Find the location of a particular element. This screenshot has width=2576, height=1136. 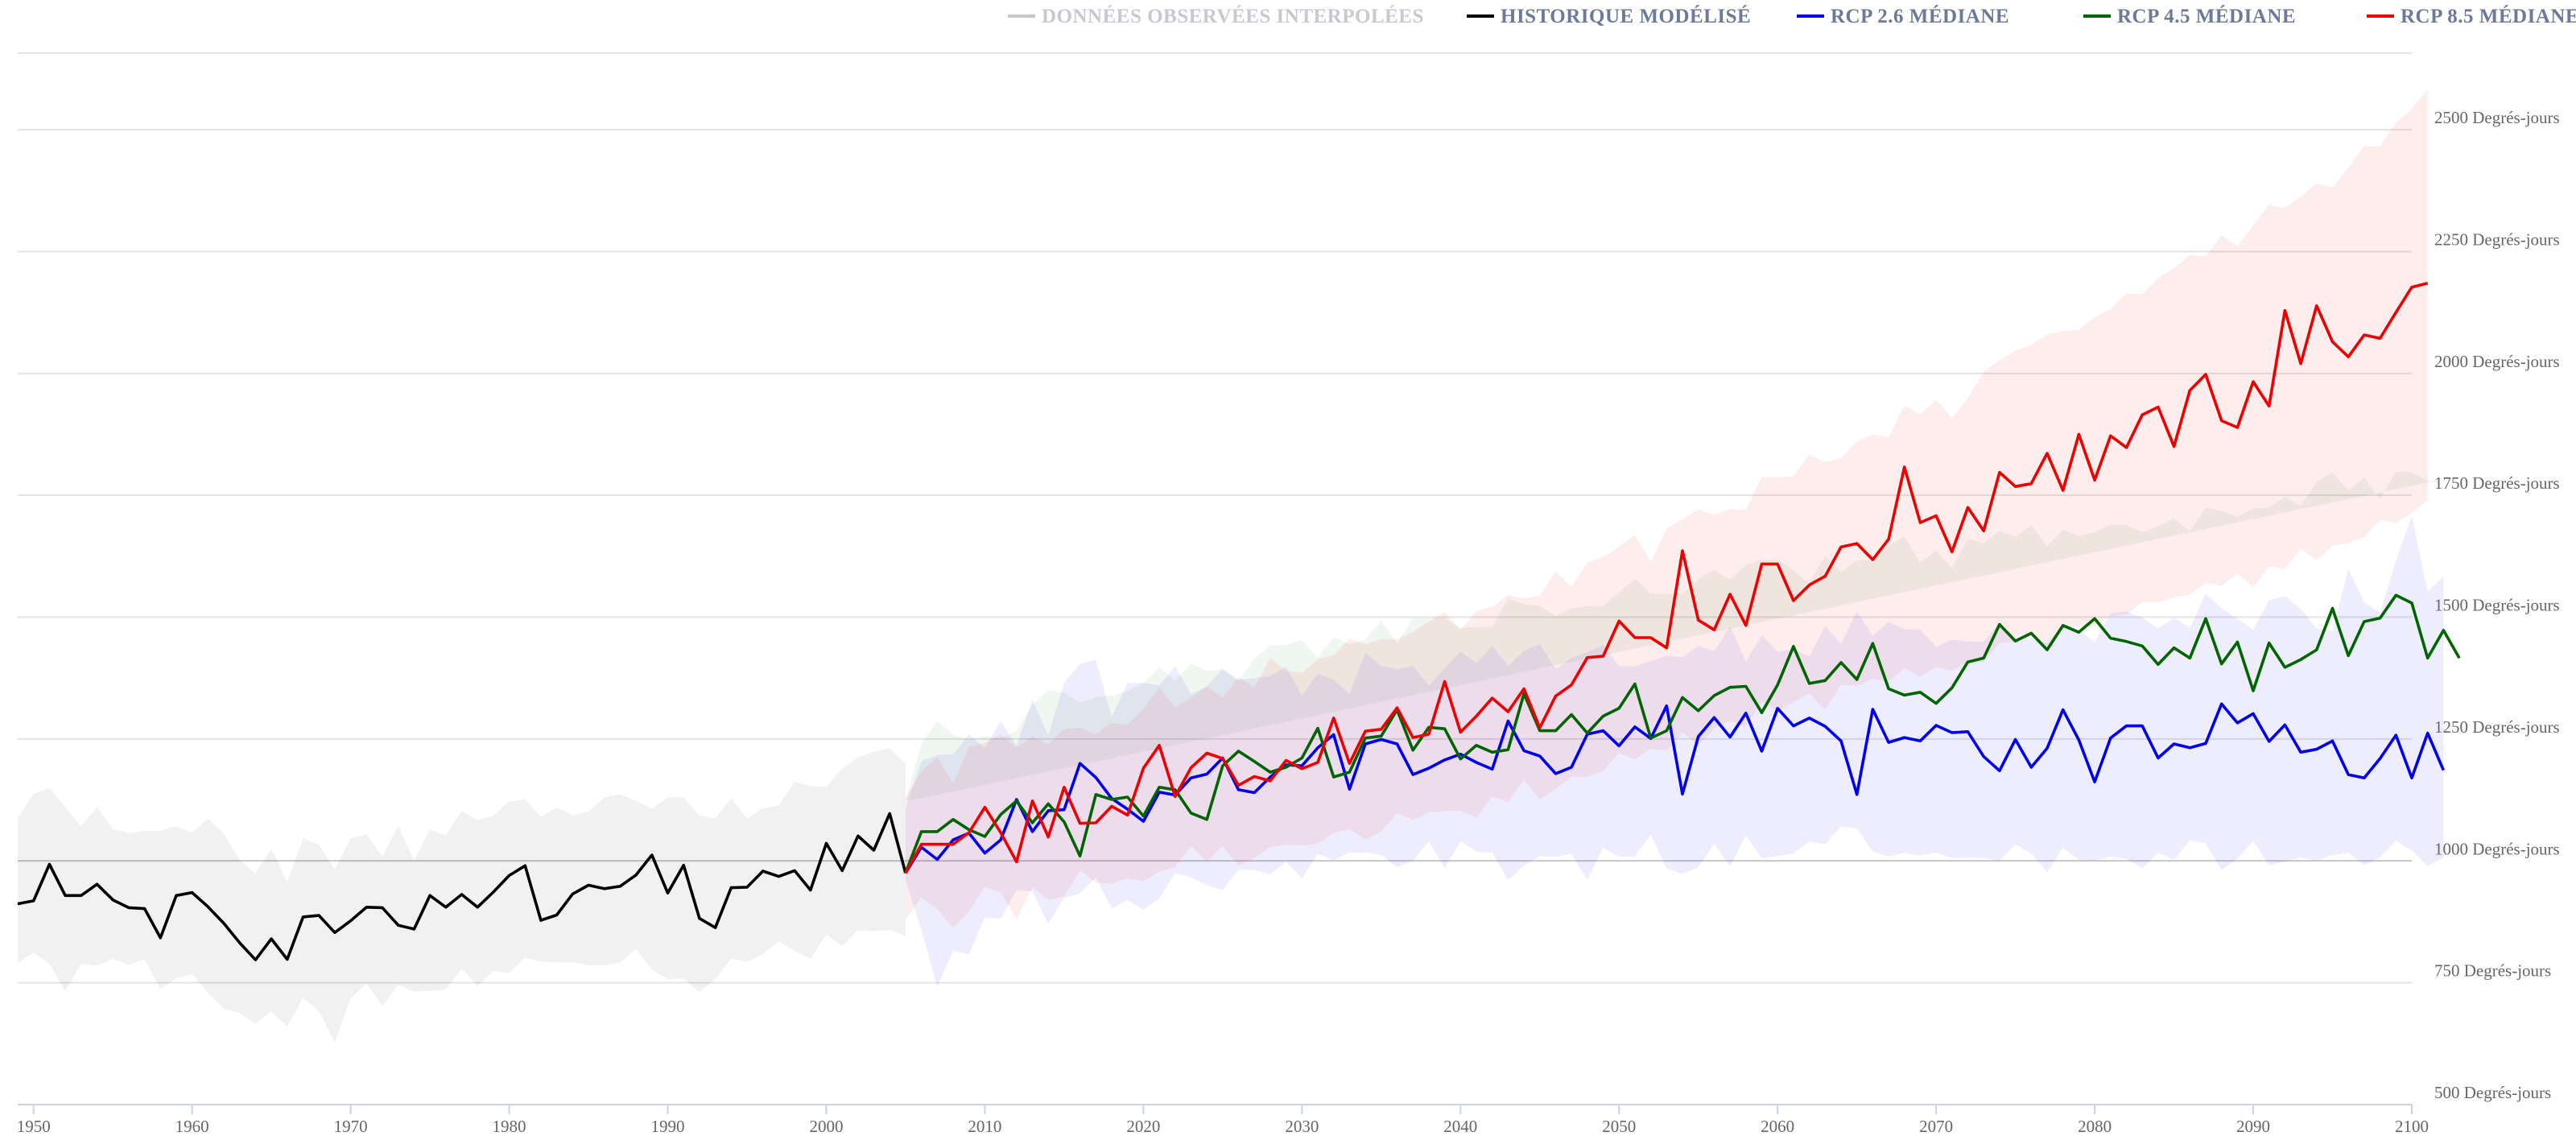

y-tick-label: 1250 Degrés-jours is located at coordinates (2497, 727).